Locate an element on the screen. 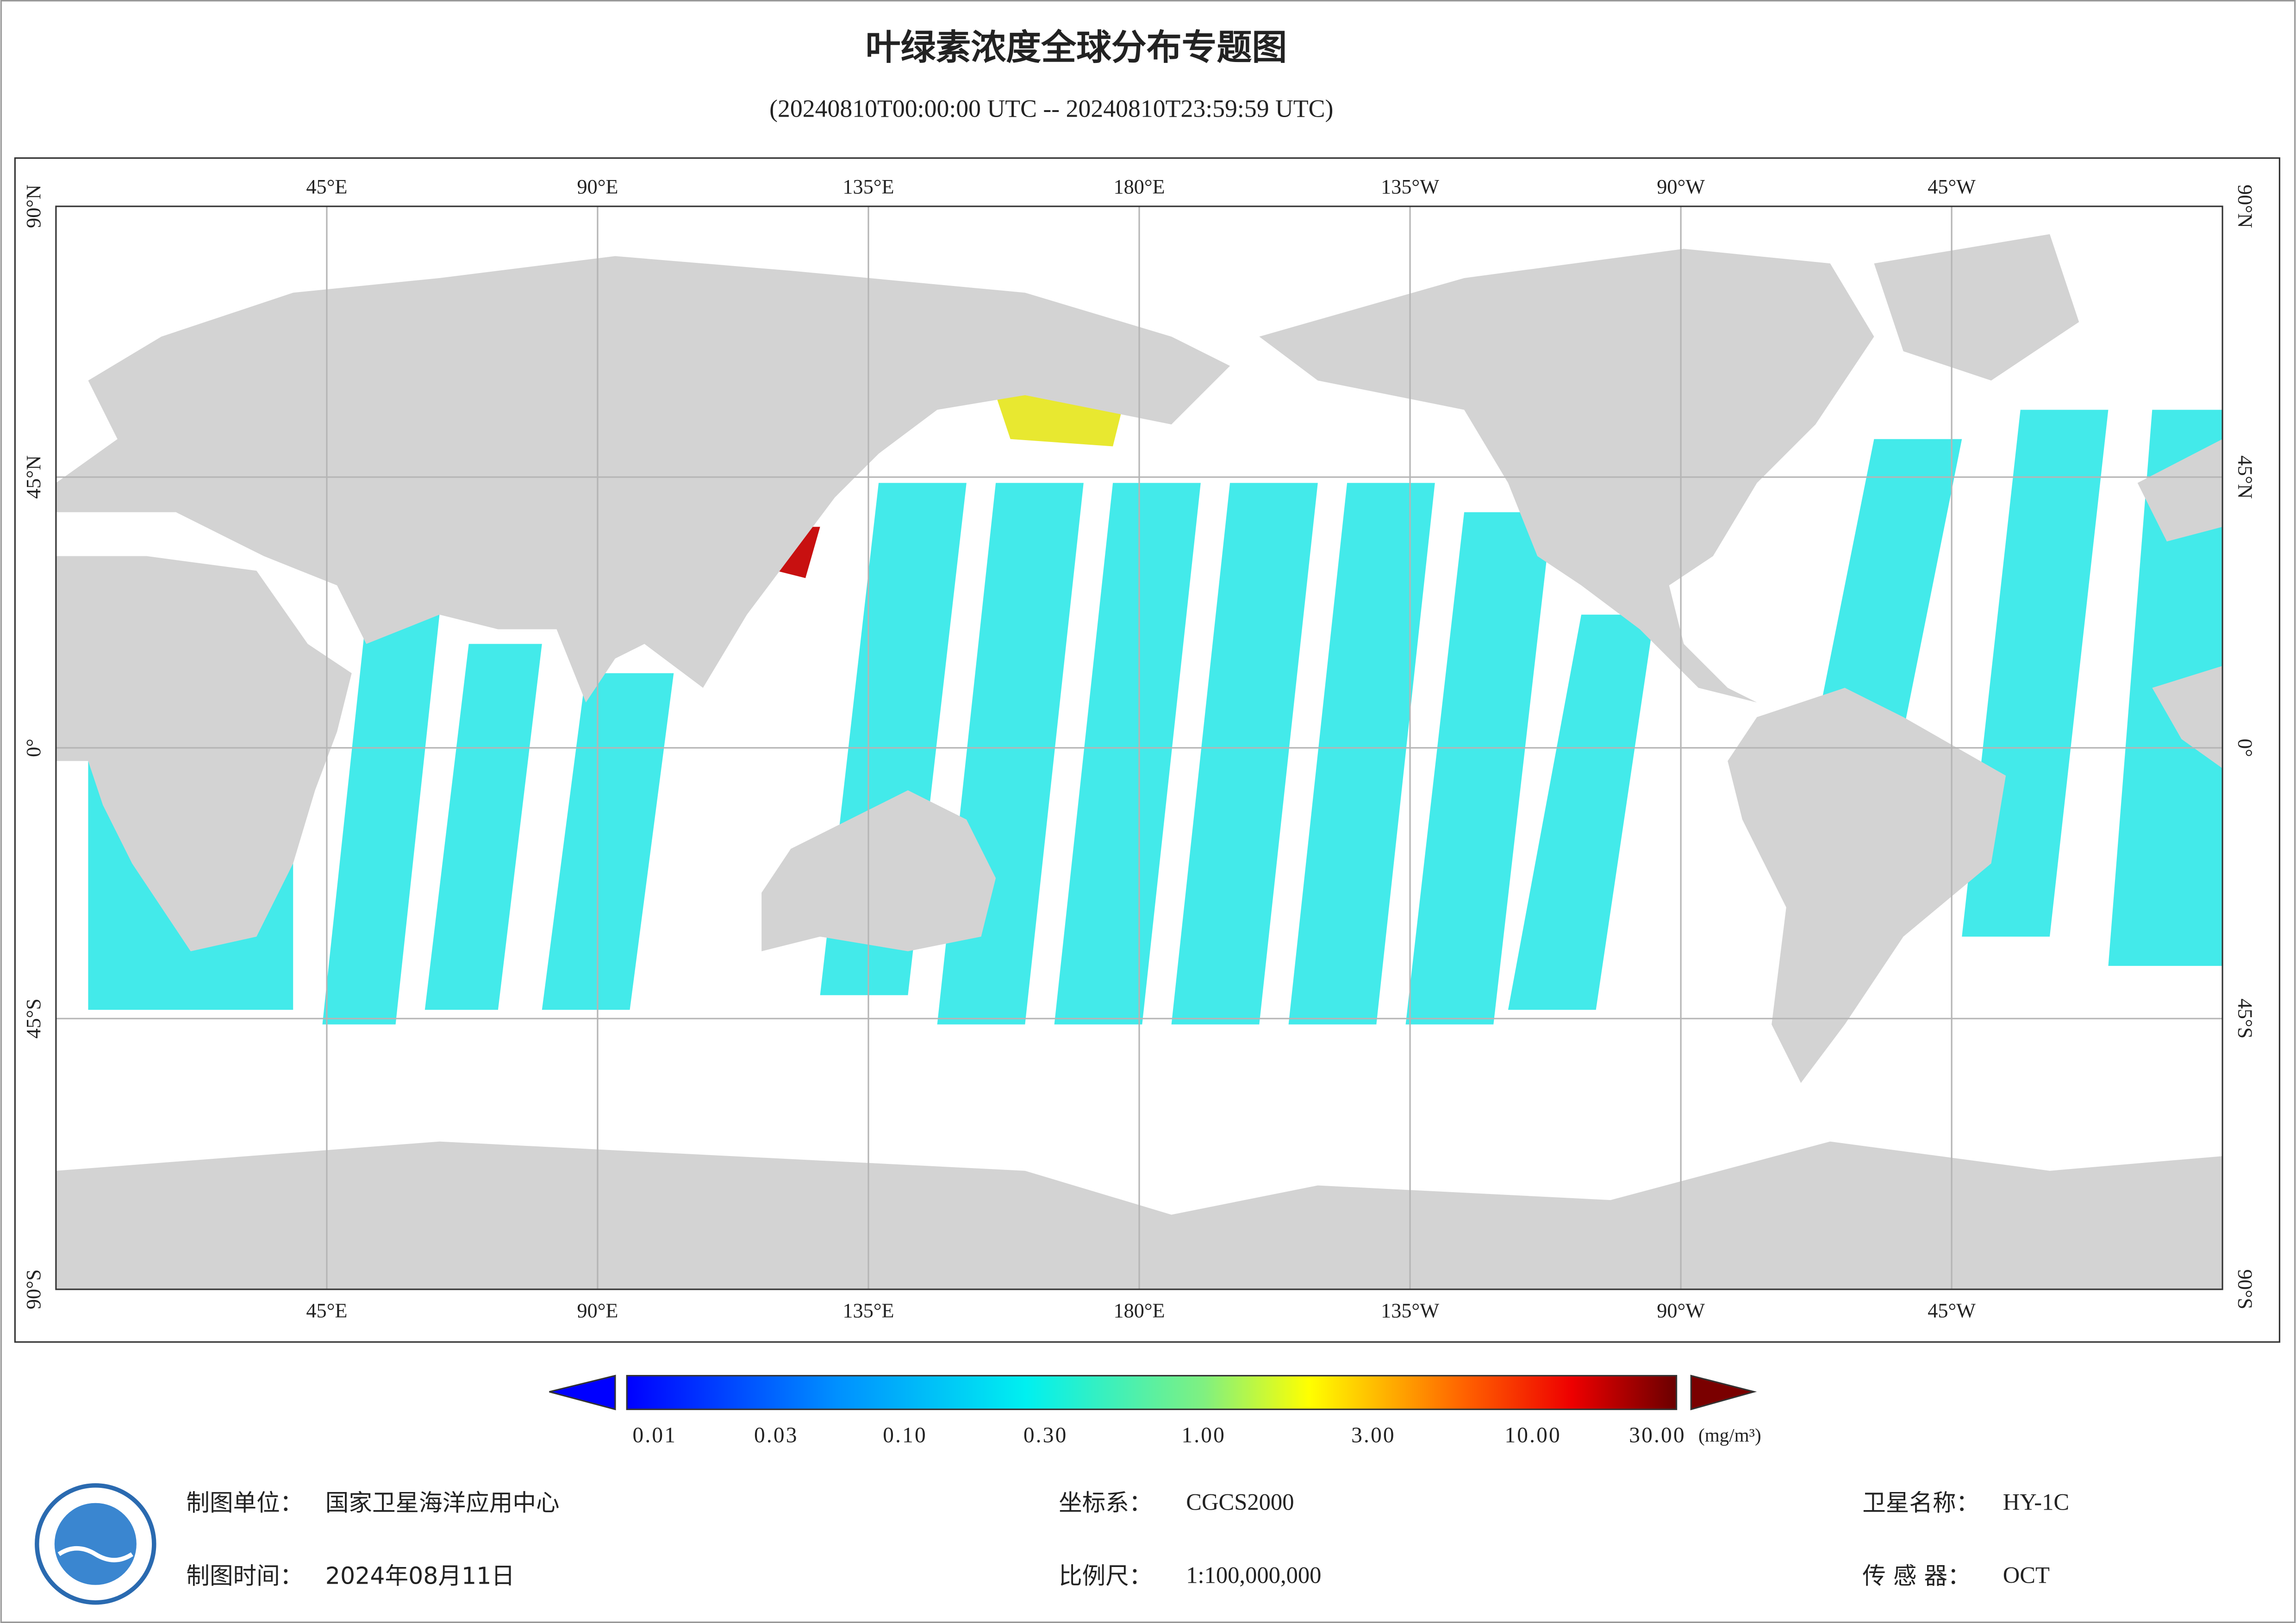 Image resolution: width=2296 pixels, height=1623 pixels. sensor-label: 传 感 器： is located at coordinates (1916, 1575).